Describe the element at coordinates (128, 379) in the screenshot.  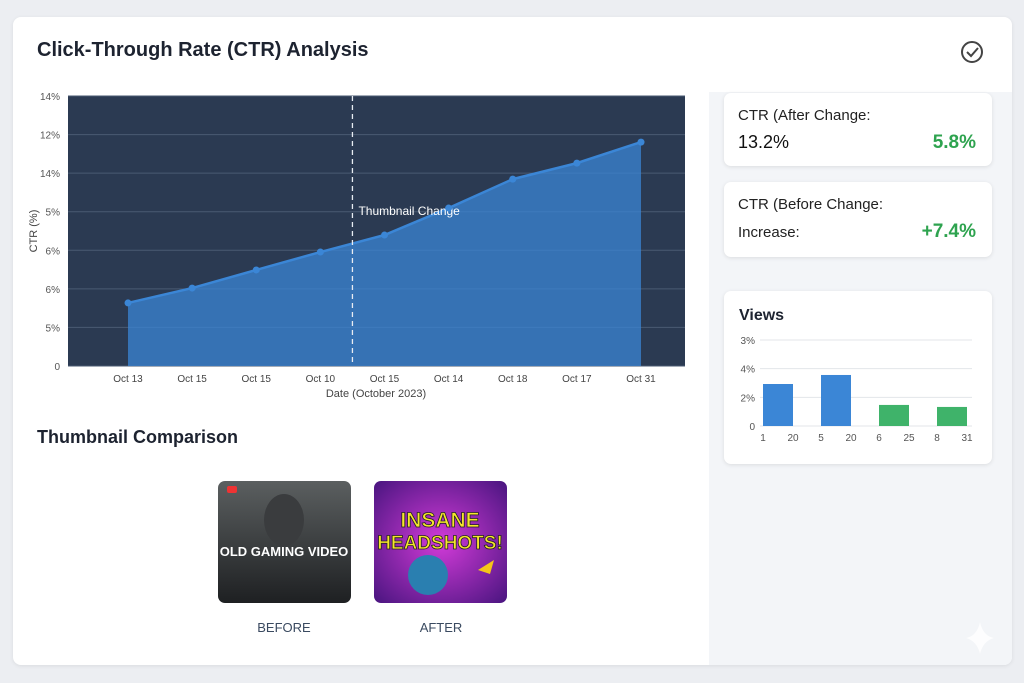
I see `x-tick-label: Oct 13` at that location.